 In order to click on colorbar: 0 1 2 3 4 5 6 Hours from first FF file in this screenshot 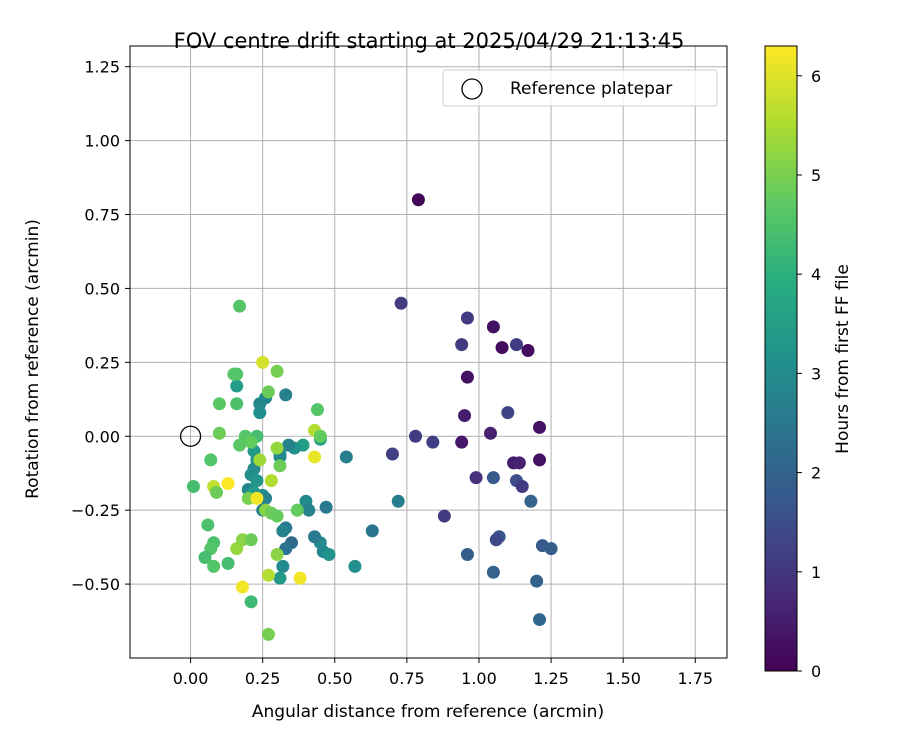, I will do `click(808, 363)`.